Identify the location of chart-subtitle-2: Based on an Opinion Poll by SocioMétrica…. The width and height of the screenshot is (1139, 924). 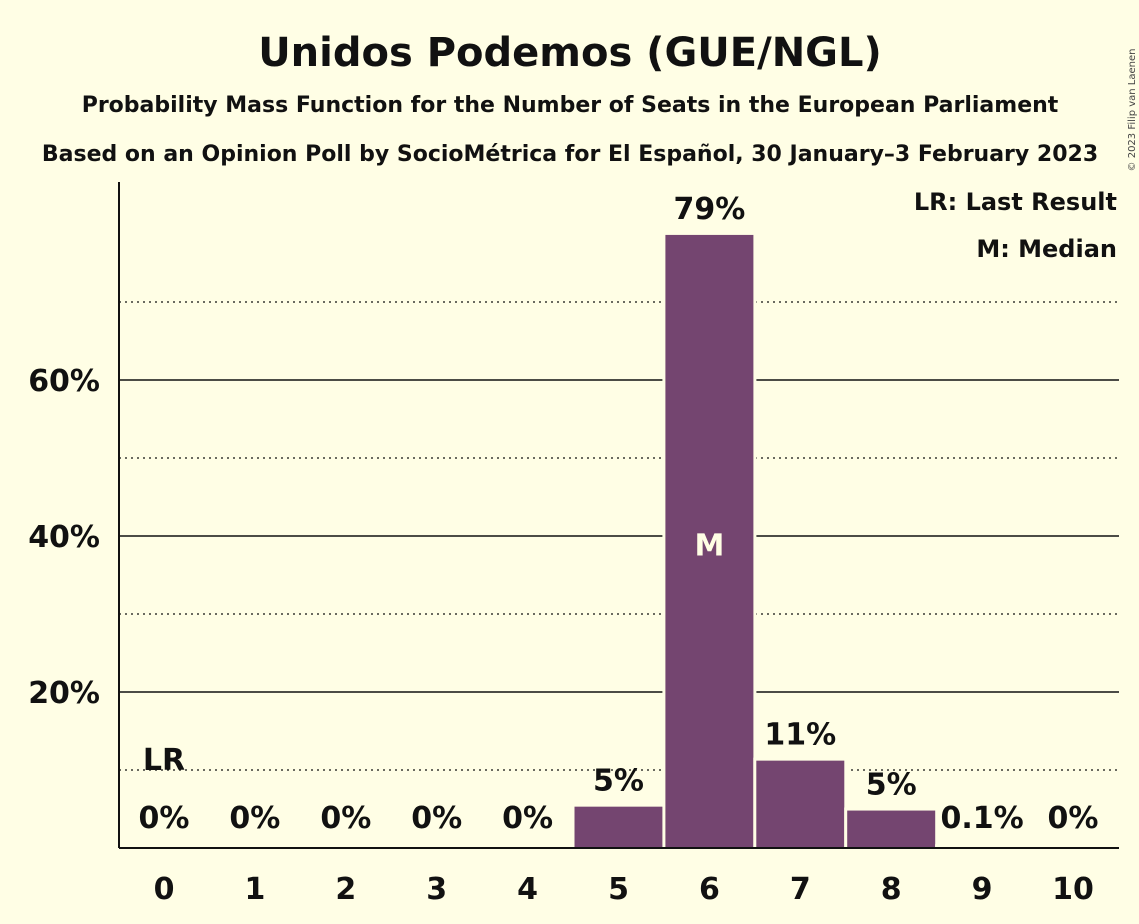
(570, 154).